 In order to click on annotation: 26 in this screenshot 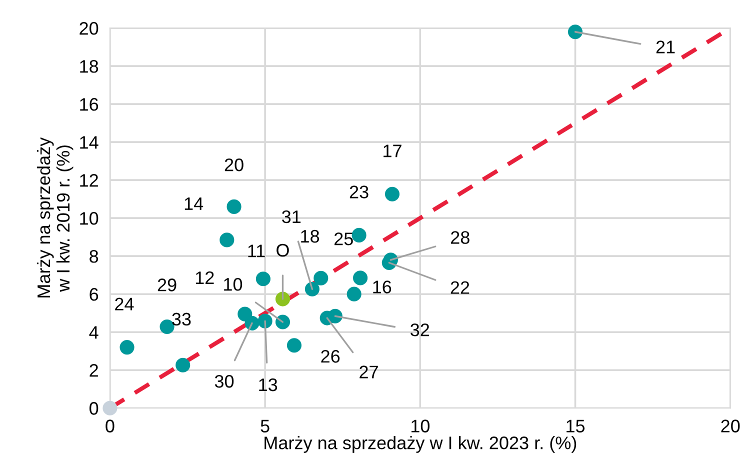, I will do `click(330, 356)`.